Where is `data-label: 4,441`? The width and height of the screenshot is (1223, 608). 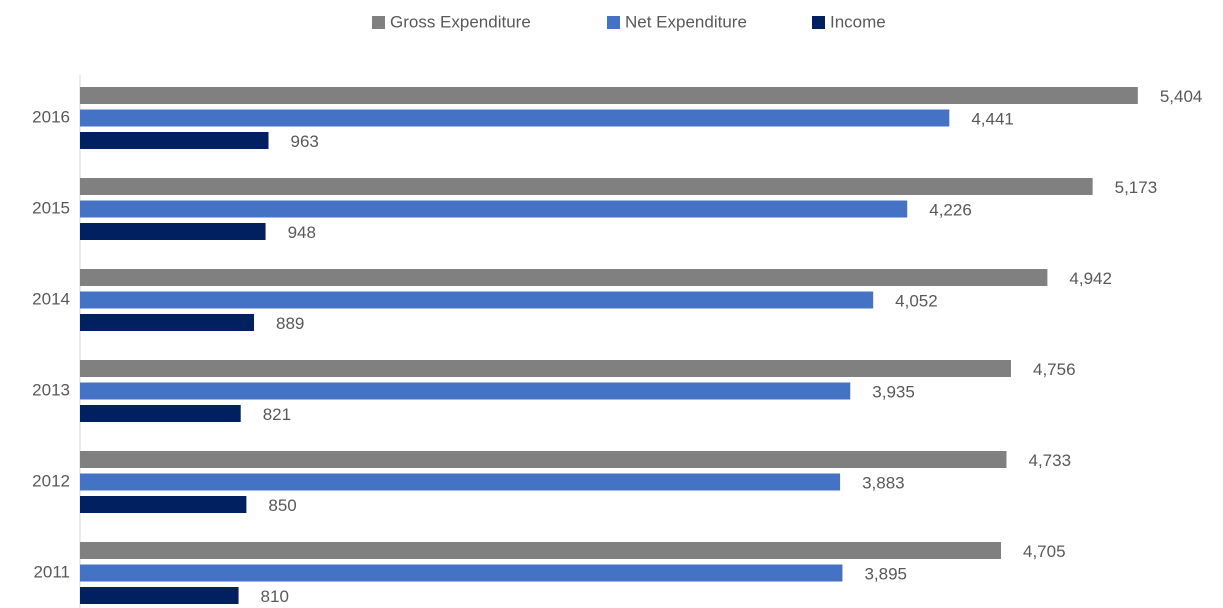 data-label: 4,441 is located at coordinates (992, 118).